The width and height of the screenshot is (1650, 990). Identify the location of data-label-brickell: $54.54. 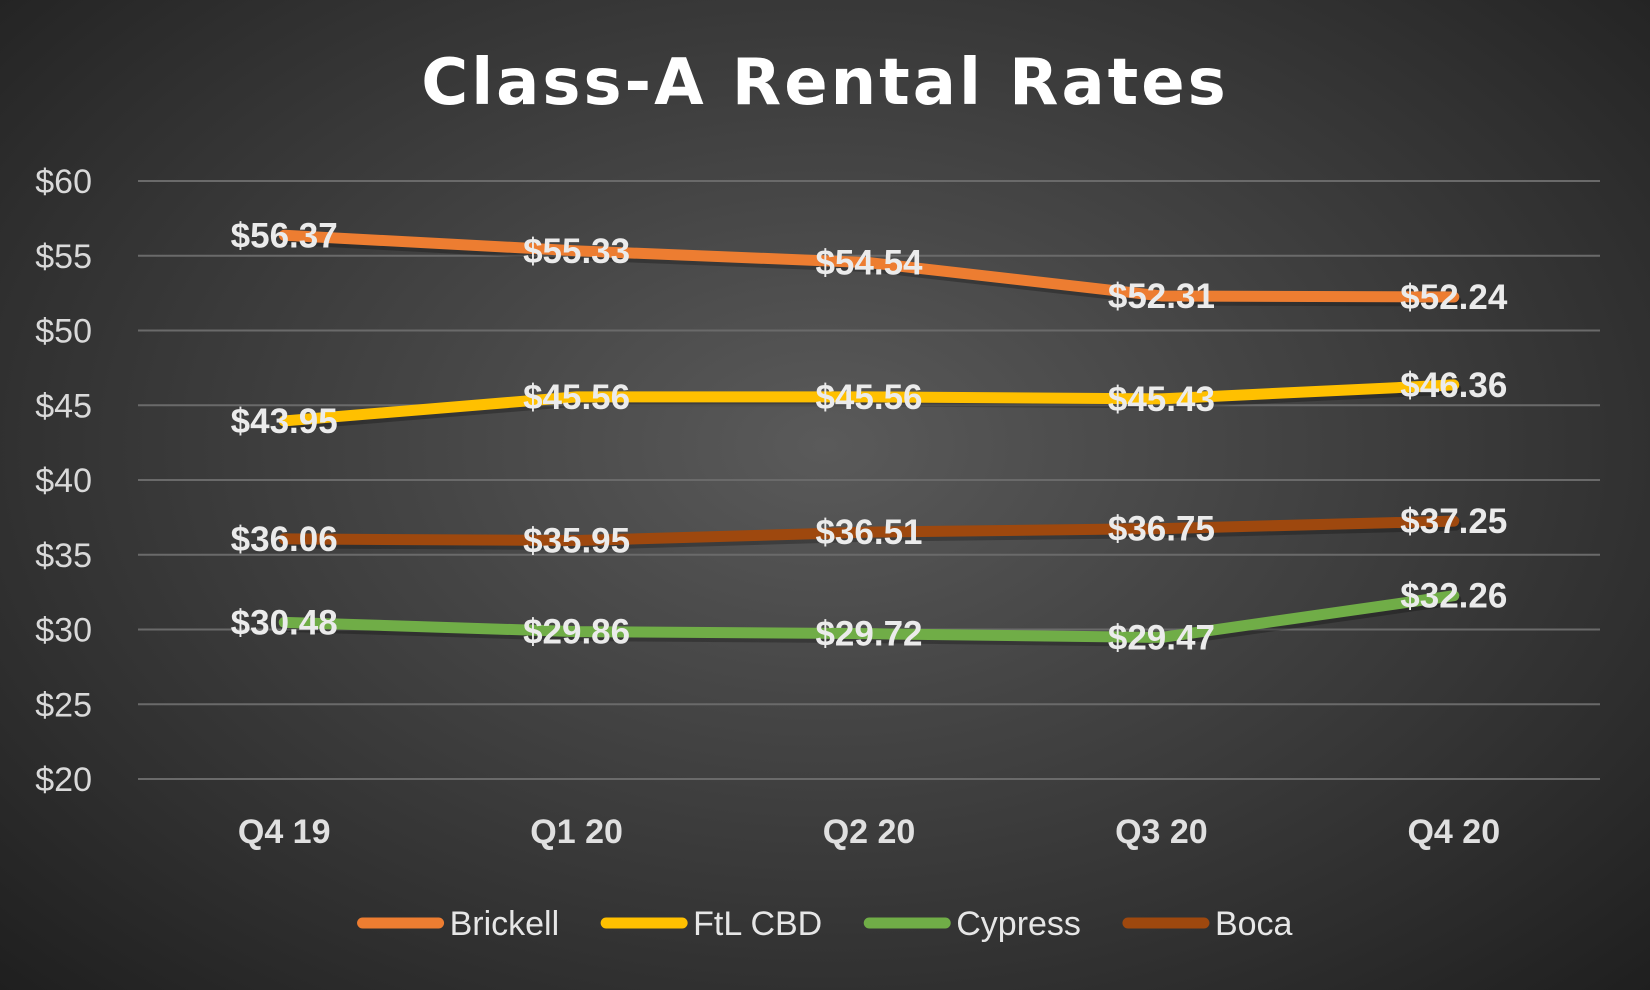
(869, 263).